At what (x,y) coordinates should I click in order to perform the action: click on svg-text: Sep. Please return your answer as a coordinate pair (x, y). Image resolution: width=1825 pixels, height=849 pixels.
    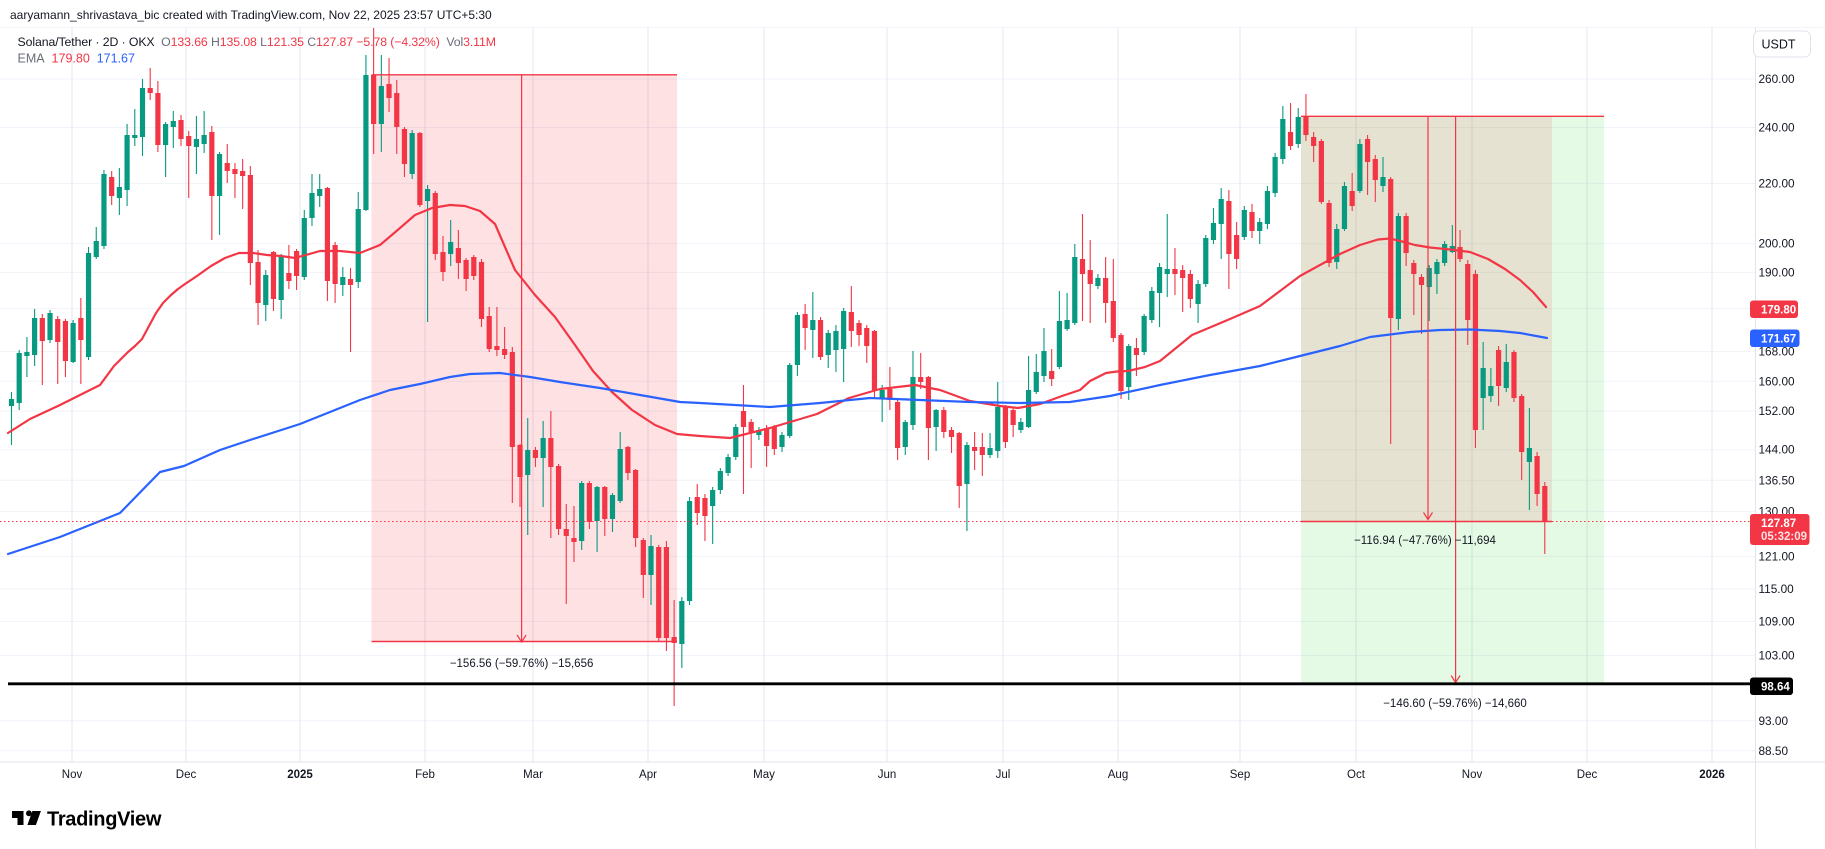
    Looking at the image, I should click on (1240, 775).